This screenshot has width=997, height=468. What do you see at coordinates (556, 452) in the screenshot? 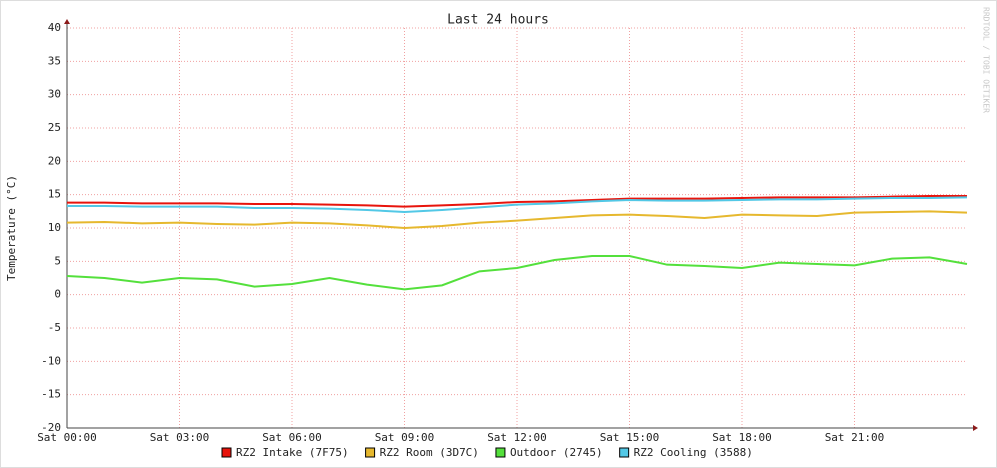
I see `legend-label: Outdoor (2745)` at bounding box center [556, 452].